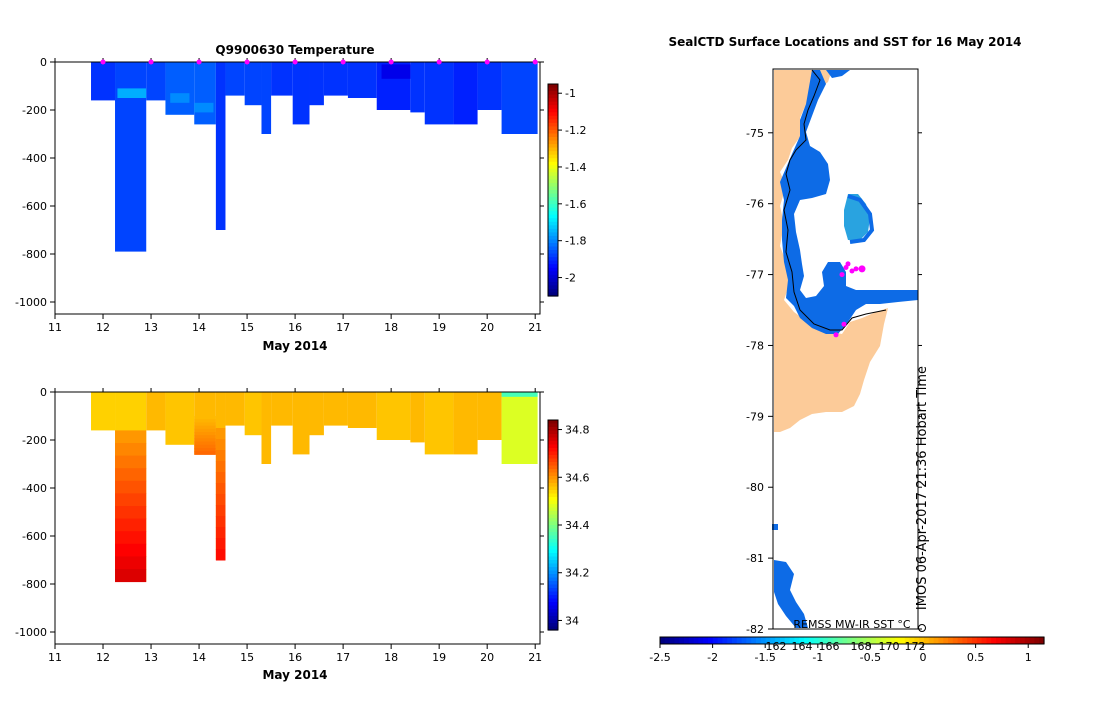 The image size is (1099, 704). What do you see at coordinates (802, 646) in the screenshot?
I see `map-longitude-label: 164` at bounding box center [802, 646].